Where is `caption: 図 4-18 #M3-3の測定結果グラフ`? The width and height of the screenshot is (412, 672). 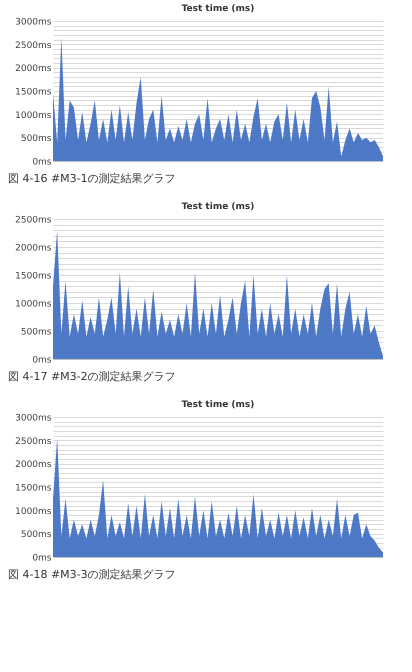 caption: 図 4-18 #M3-3の測定結果グラフ is located at coordinates (92, 574).